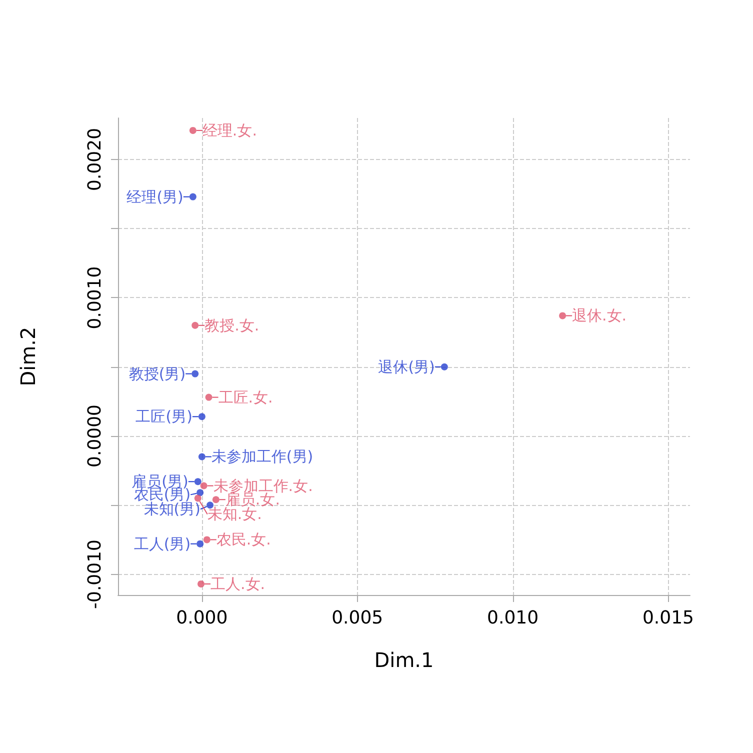 Image resolution: width=753 pixels, height=753 pixels. What do you see at coordinates (95, 575) in the screenshot?
I see `y-tick-label: -0.0010` at bounding box center [95, 575].